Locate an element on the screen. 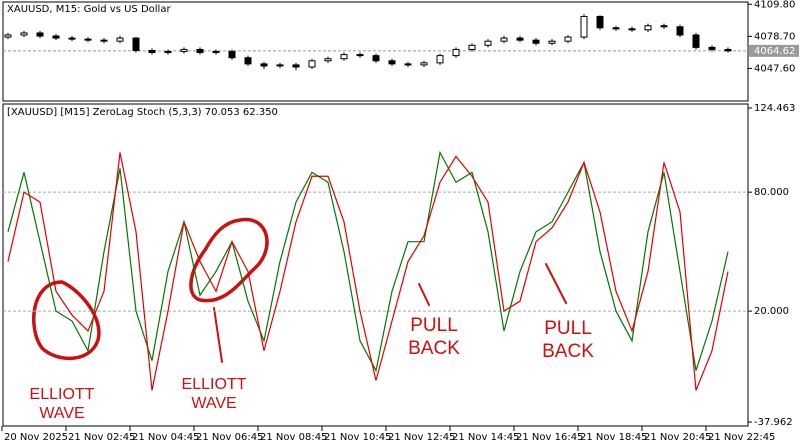  x-tick-label: 21 Nov 16:45 is located at coordinates (549, 437).